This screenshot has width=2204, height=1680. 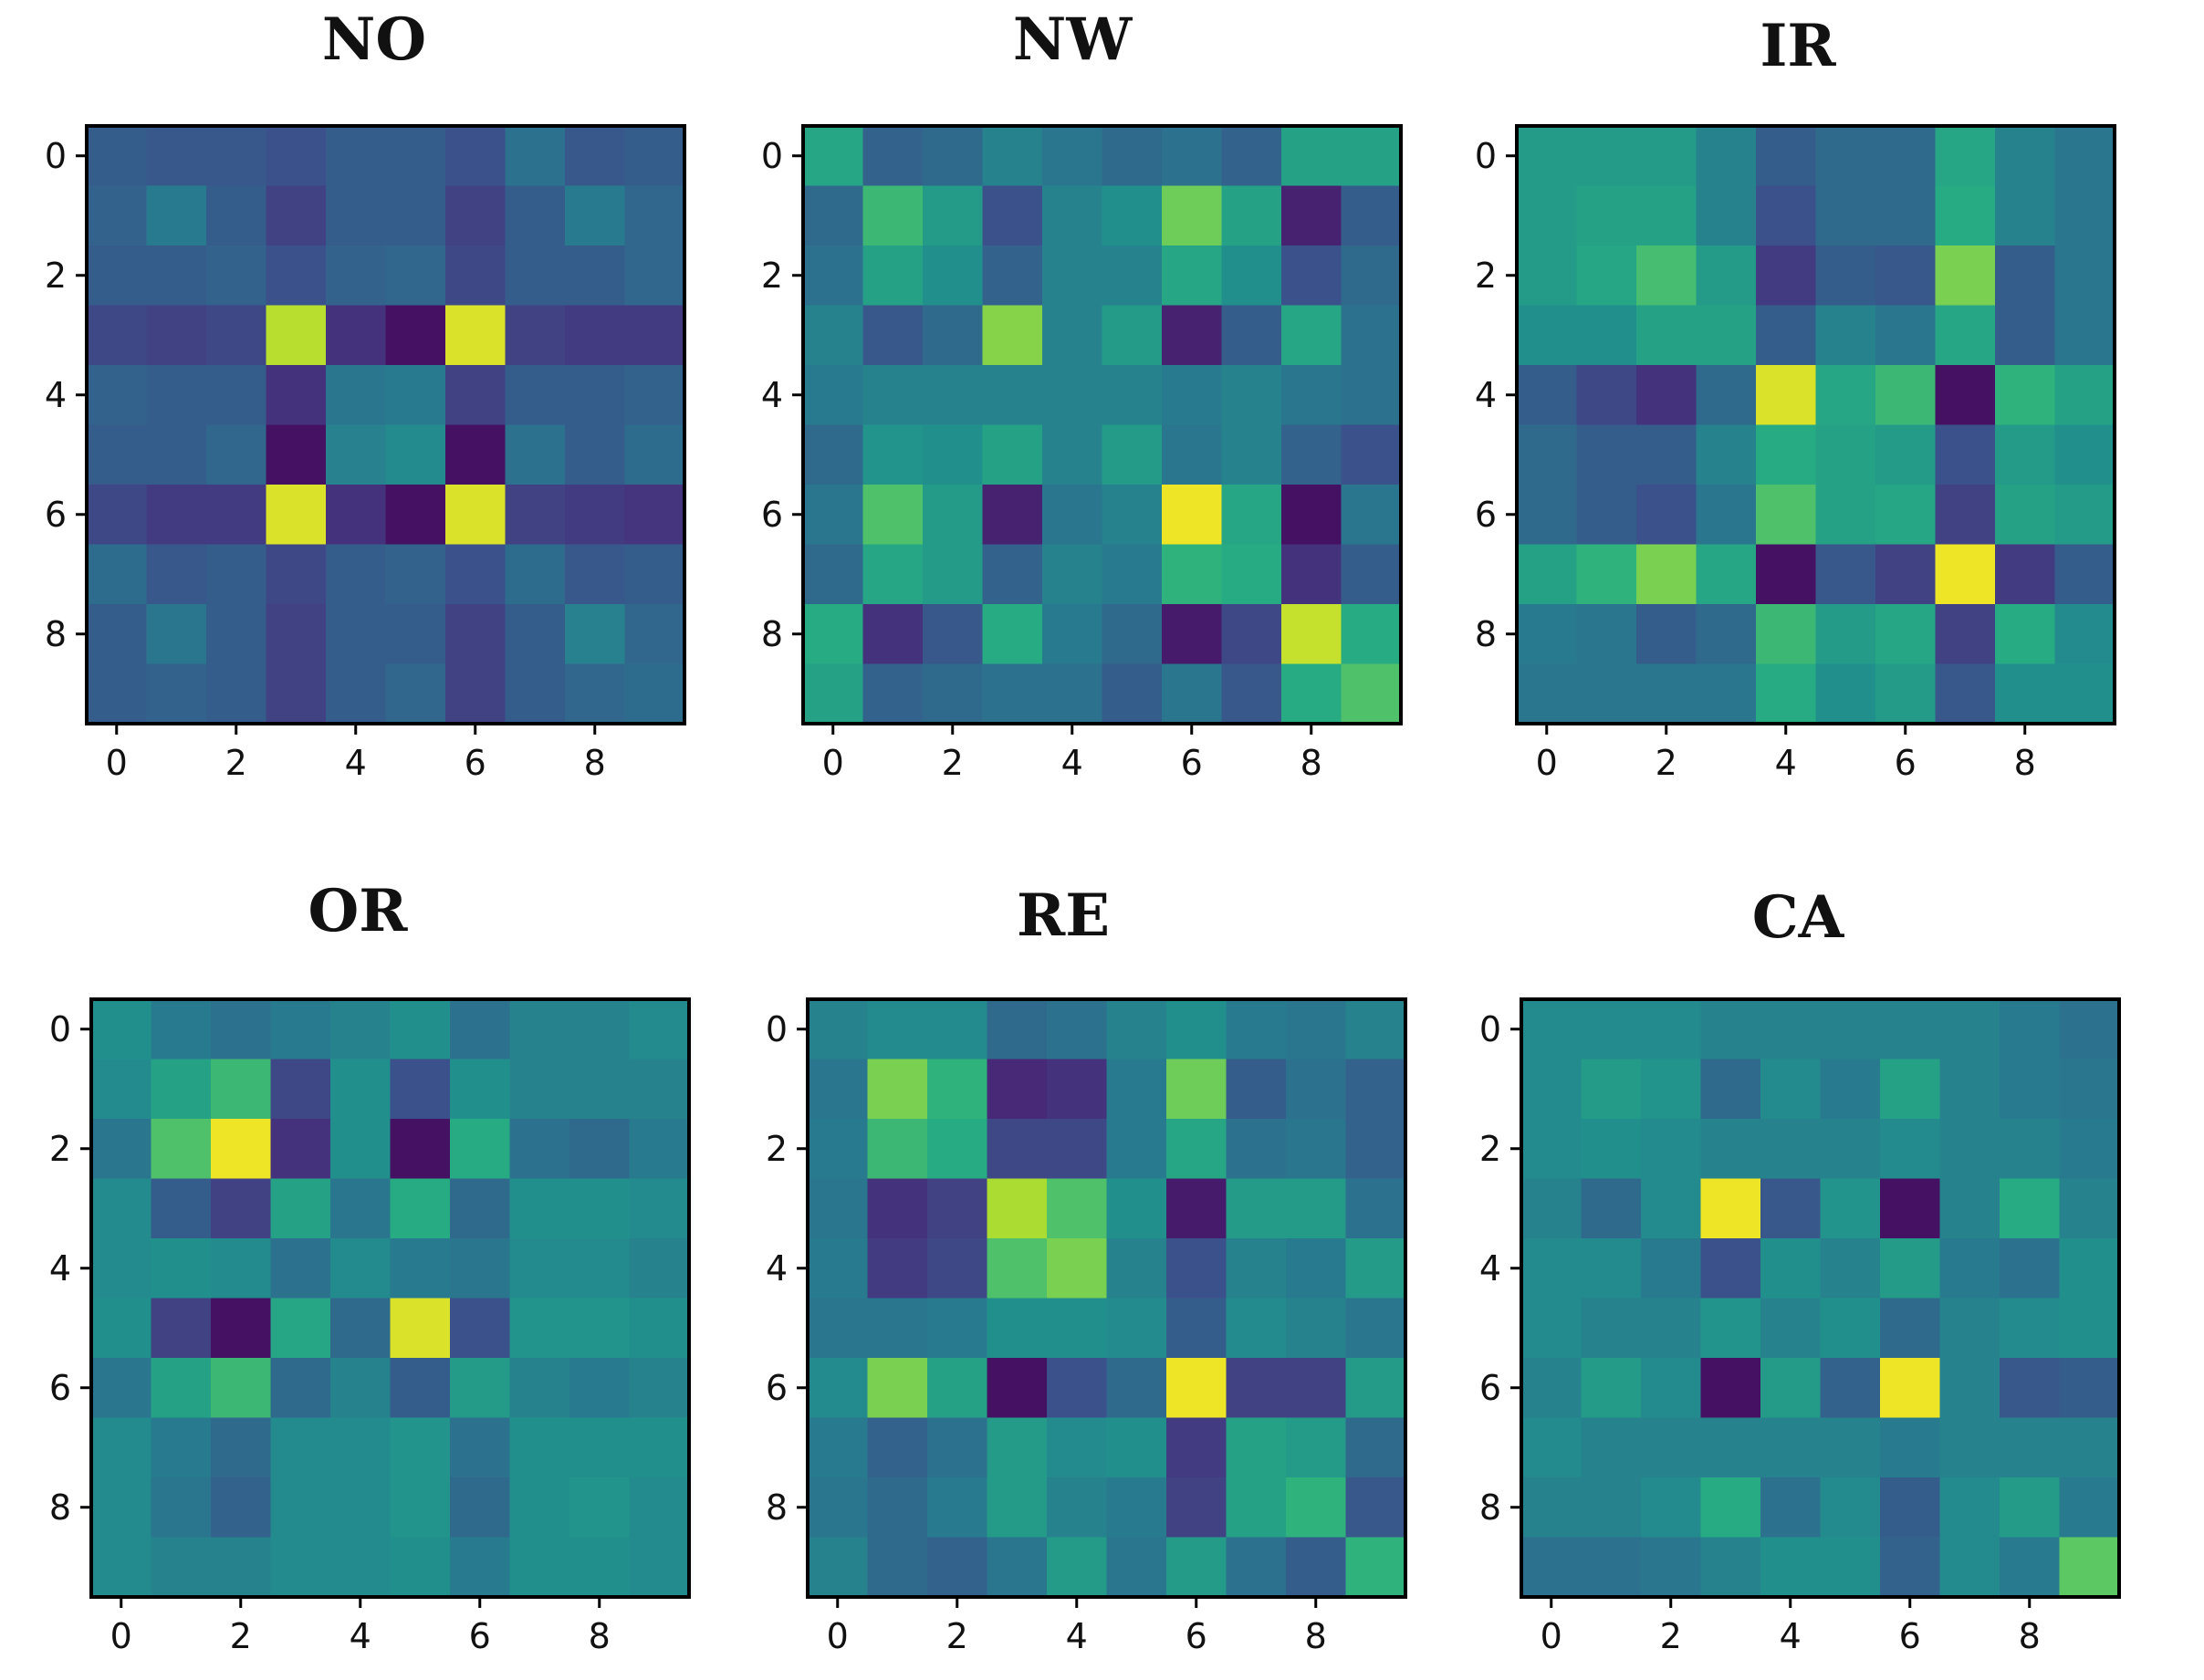 I want to click on panel-no: NO 0 2 4 6 8 0 2 4 6 8, so click(x=365, y=394).